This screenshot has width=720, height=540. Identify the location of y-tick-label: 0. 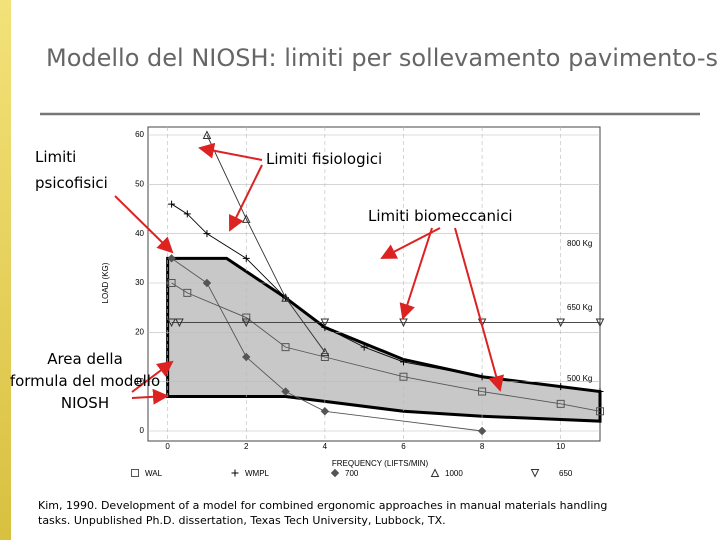
(142, 430).